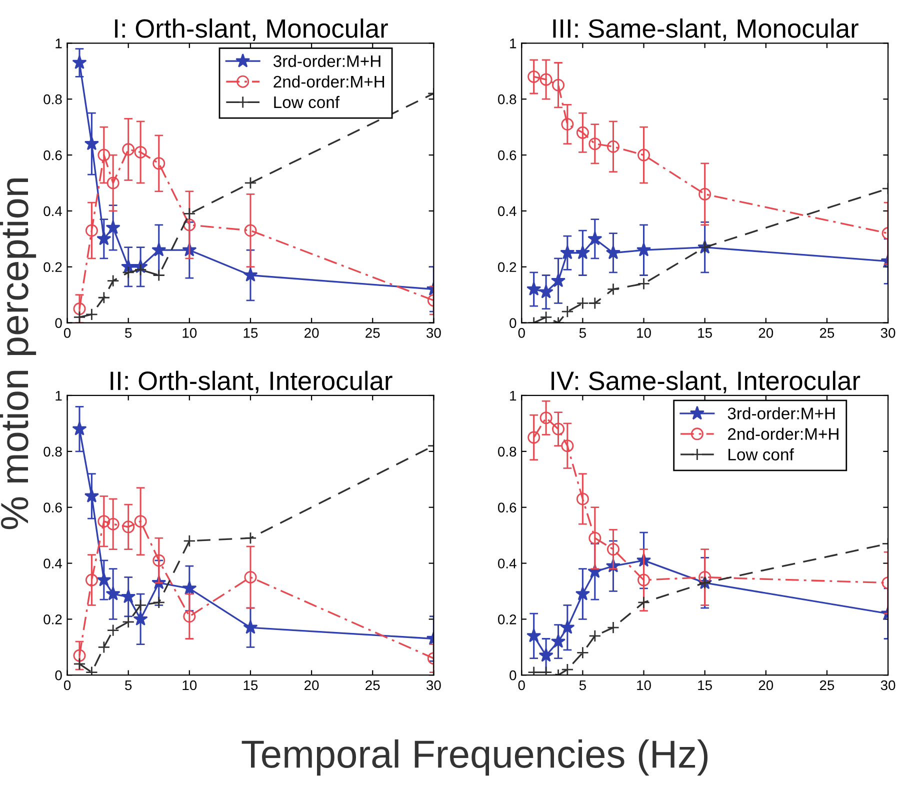 The image size is (897, 785). Describe the element at coordinates (18, 354) in the screenshot. I see `y-axis-title: % motion perception` at that location.